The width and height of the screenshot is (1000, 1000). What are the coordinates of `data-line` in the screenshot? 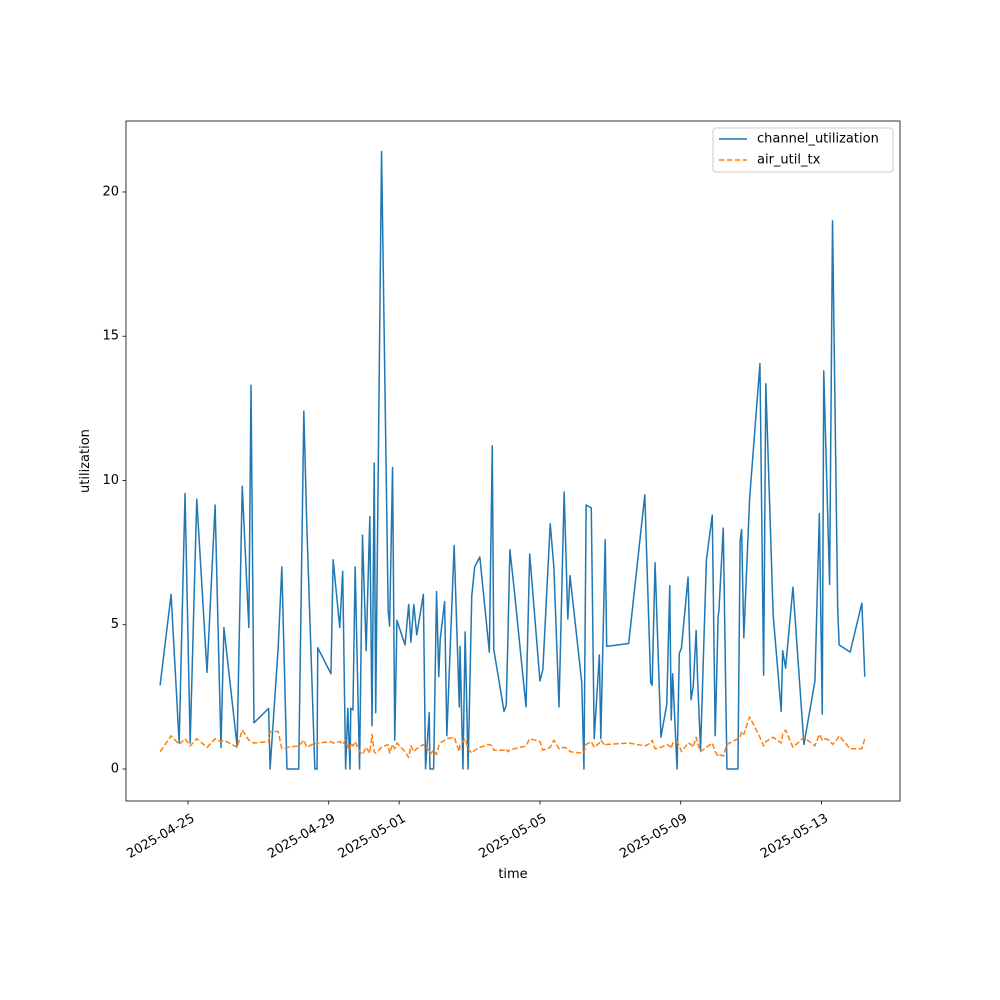 It's located at (512, 737).